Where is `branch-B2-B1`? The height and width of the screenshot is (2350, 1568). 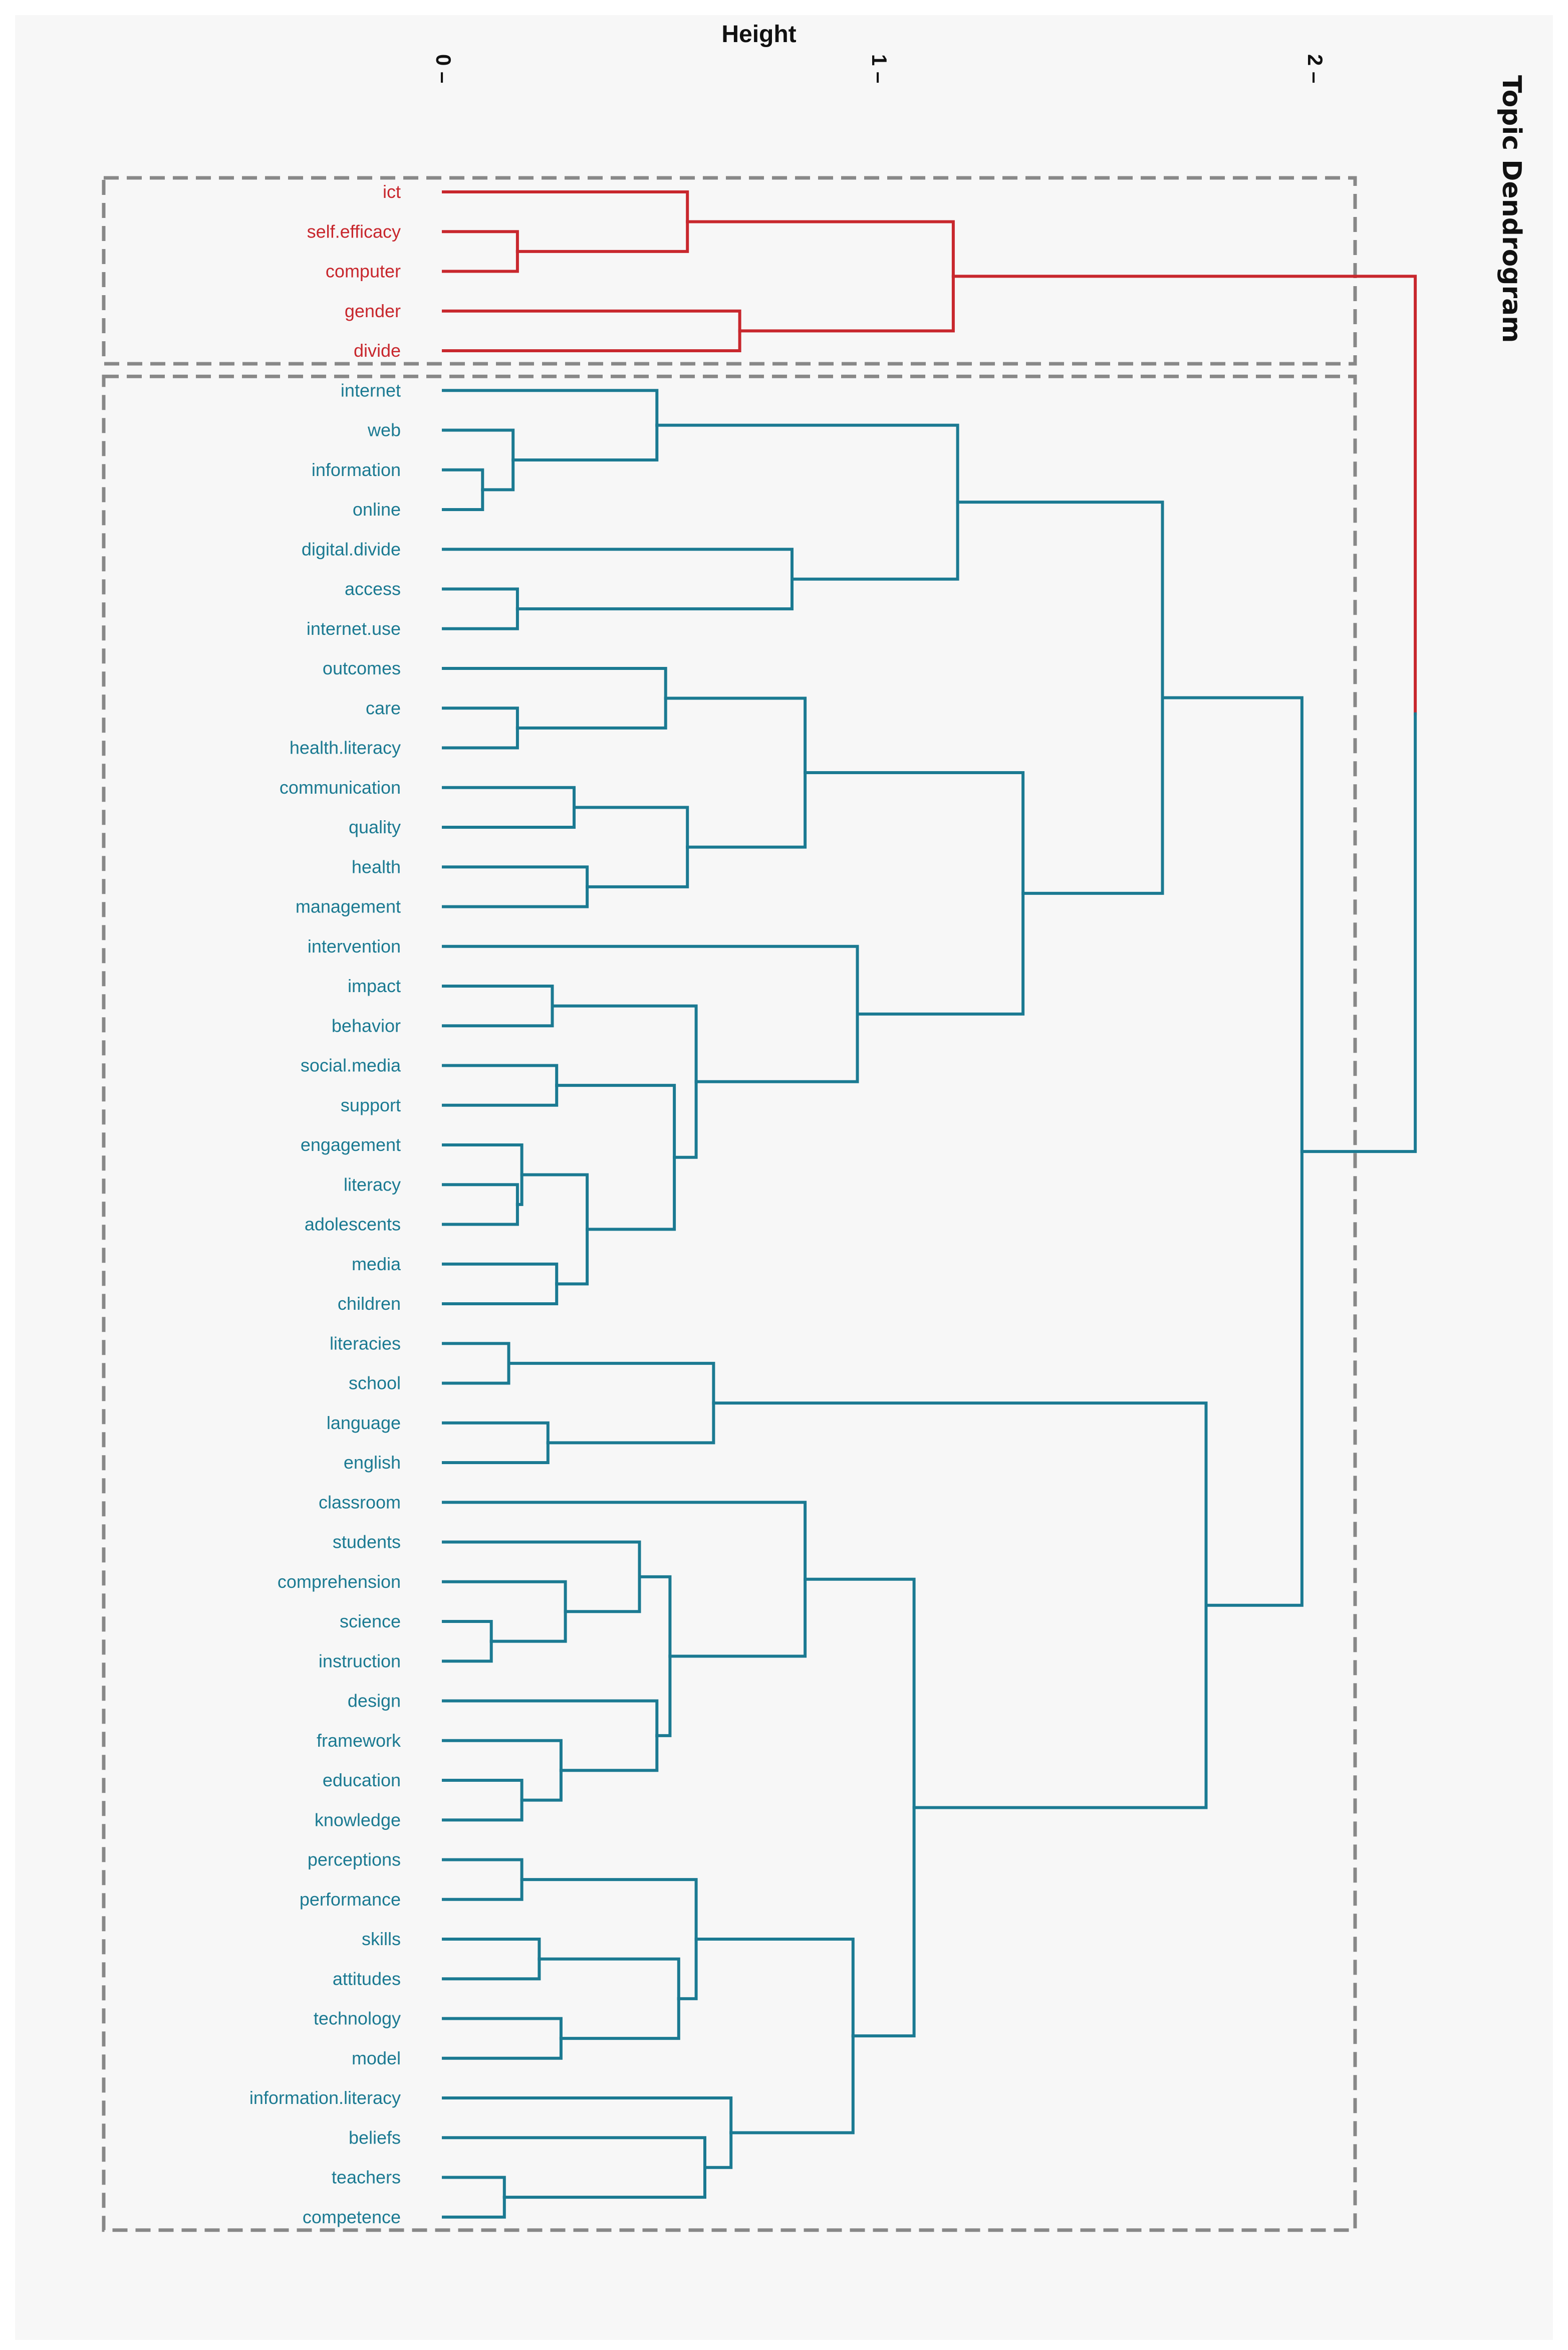 branch-B2-B1 is located at coordinates (498, 475).